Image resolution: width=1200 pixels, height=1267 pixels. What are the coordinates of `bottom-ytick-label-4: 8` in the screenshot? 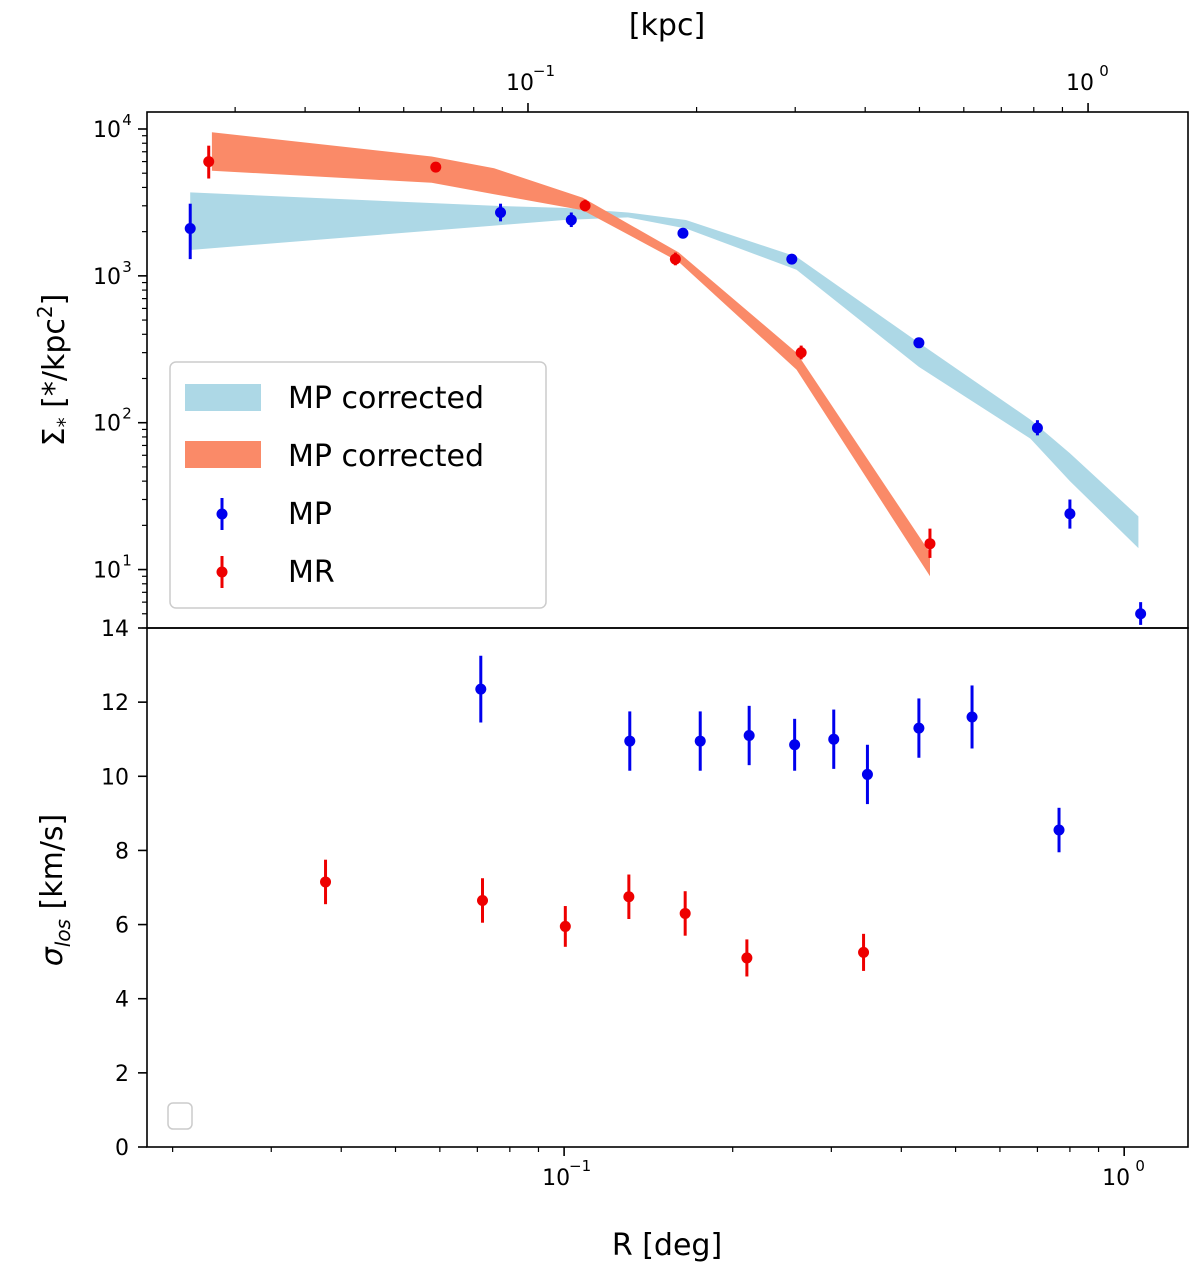 It's located at (122, 851).